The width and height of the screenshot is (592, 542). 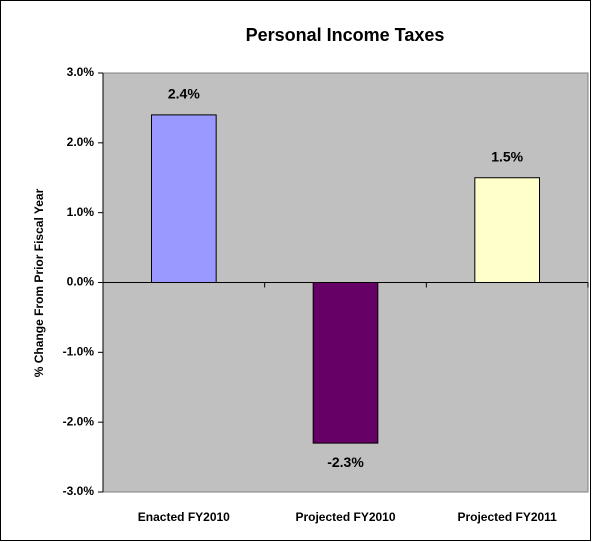 I want to click on y-tick-label: 1.0%, so click(x=81, y=212).